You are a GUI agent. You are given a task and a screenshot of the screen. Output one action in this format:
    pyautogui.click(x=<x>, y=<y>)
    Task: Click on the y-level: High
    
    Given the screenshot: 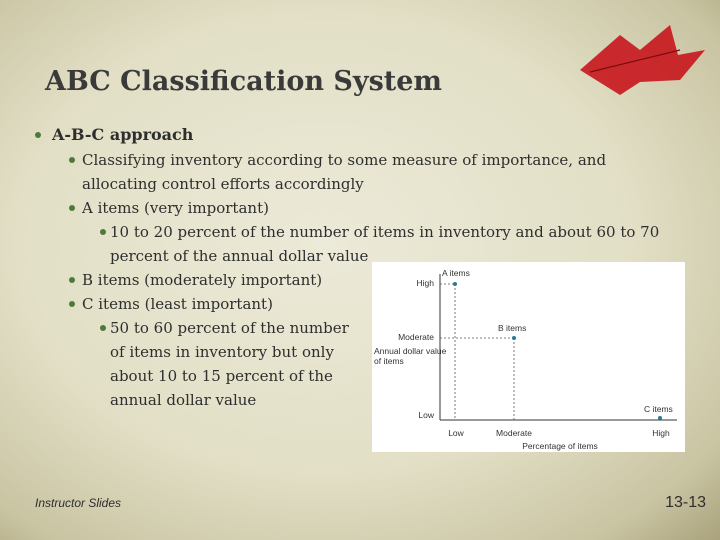 What is the action you would take?
    pyautogui.click(x=426, y=283)
    